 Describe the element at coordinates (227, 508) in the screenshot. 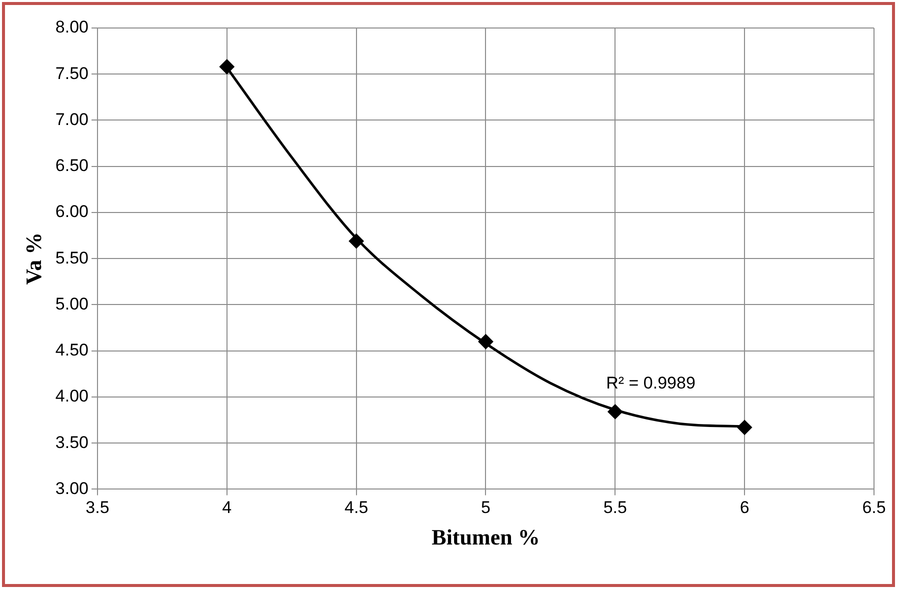

I see `x-tick-label: 4` at that location.